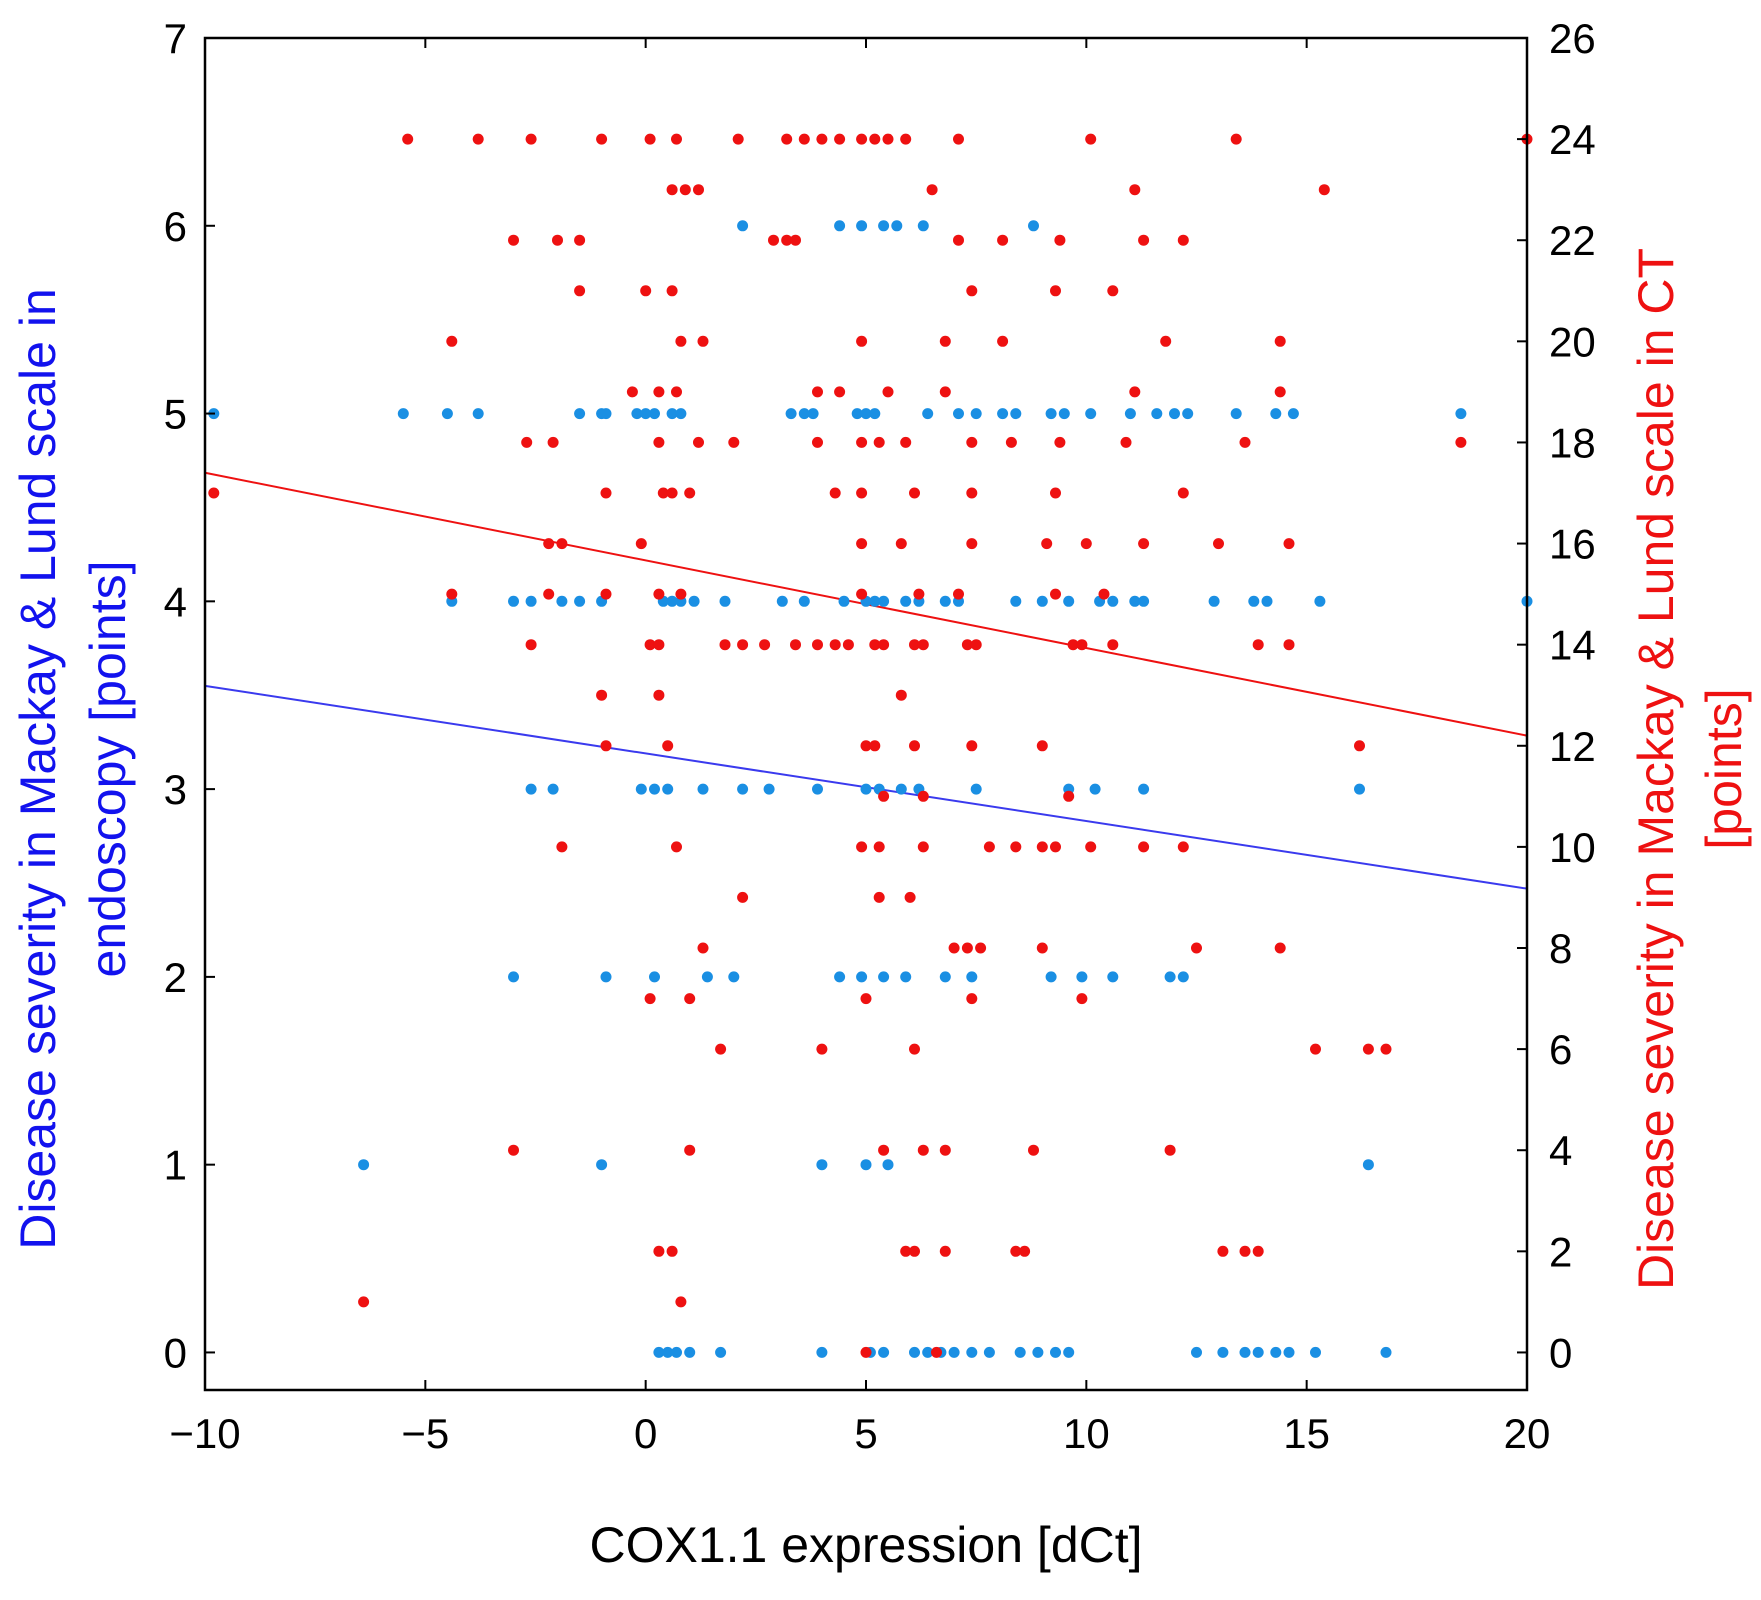 Image resolution: width=1761 pixels, height=1600 pixels. I want to click on x-axis-title: COX1.1 expression [dCt], so click(865, 1545).